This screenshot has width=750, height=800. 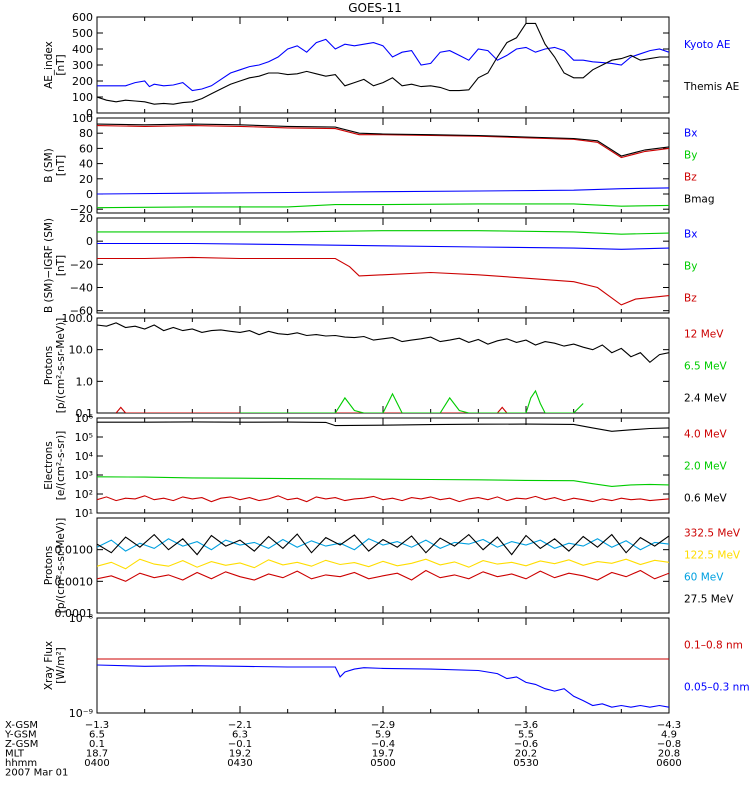 What do you see at coordinates (240, 754) in the screenshot?
I see `ephemeris-value: 19.2` at bounding box center [240, 754].